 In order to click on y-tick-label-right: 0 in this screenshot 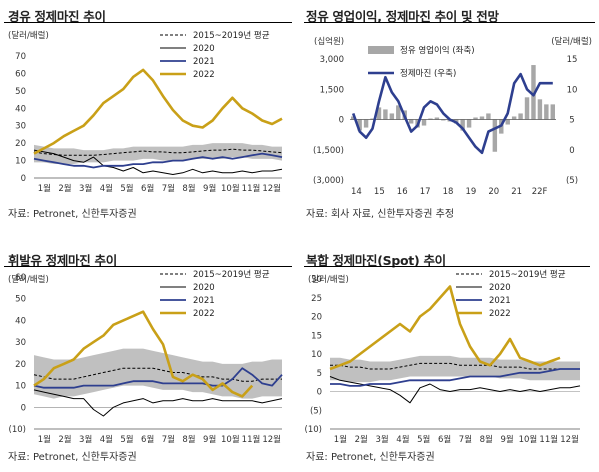, I will do `click(571, 151)`.